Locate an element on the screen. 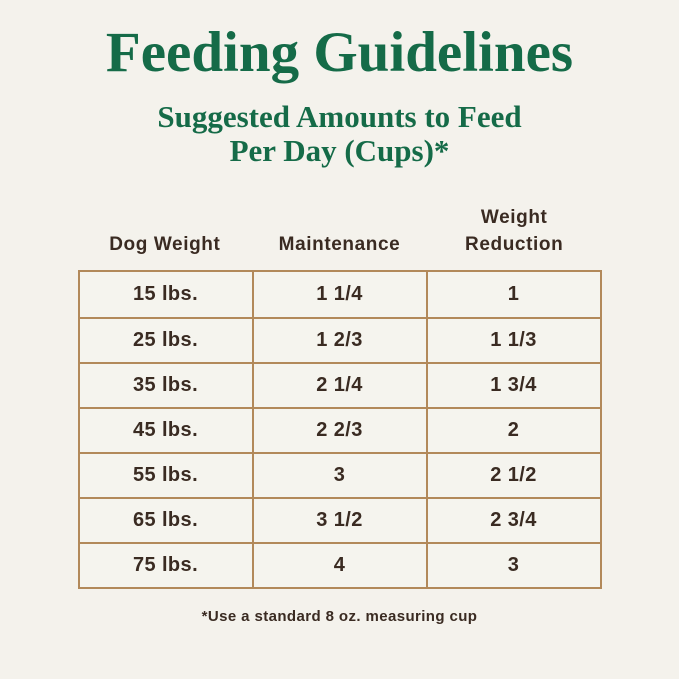 The width and height of the screenshot is (679, 679). dog-weight-value: 45 lbs. is located at coordinates (165, 429).